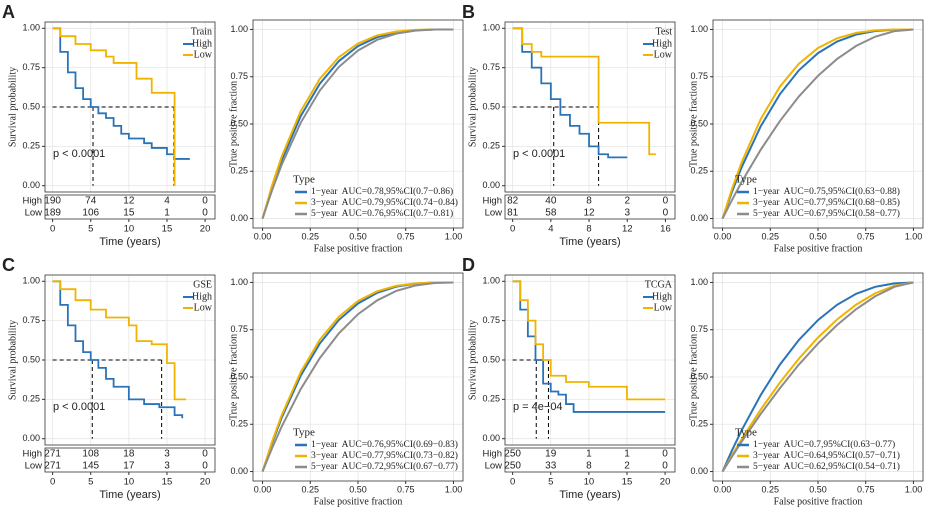 Image resolution: width=927 pixels, height=508 pixels. Describe the element at coordinates (665, 482) in the screenshot. I see `x-tick-label: 20` at that location.